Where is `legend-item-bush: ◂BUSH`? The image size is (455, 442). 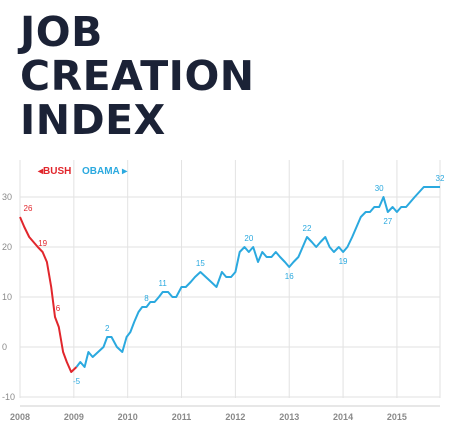
legend-item-bush: ◂BUSH is located at coordinates (54, 171).